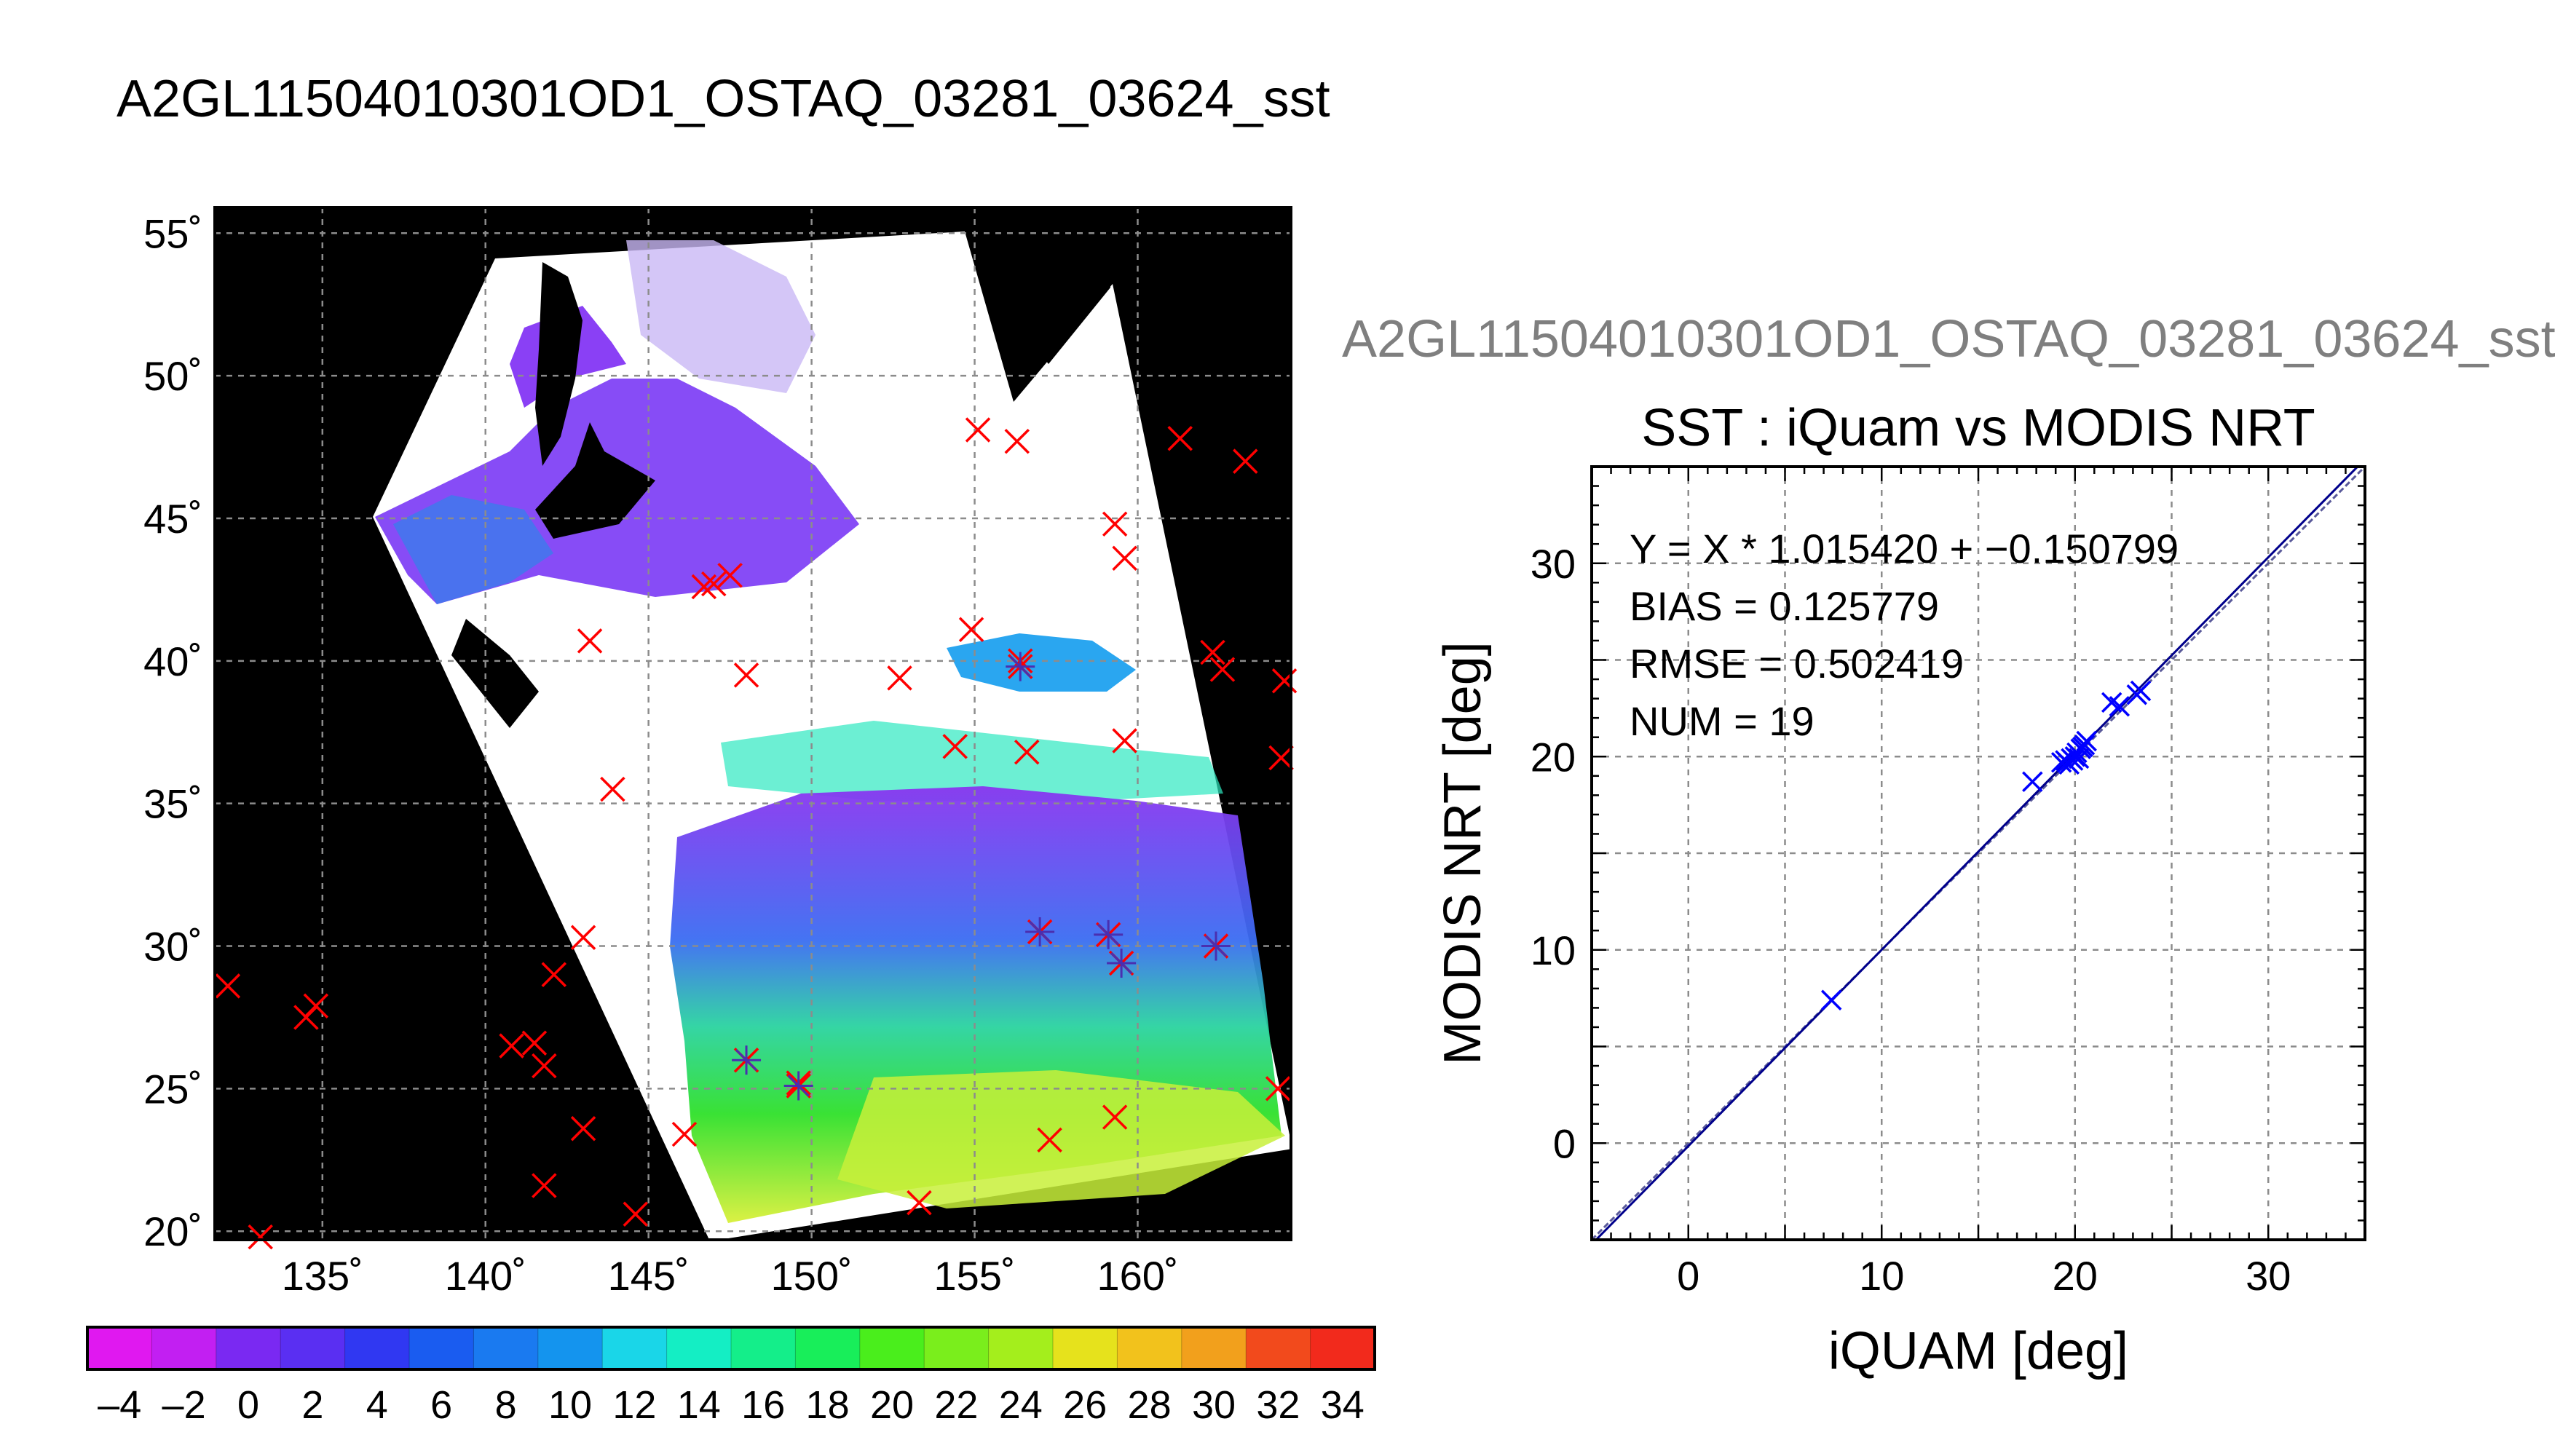 The width and height of the screenshot is (2555, 1456). Describe the element at coordinates (312, 1405) in the screenshot. I see `colorbar-tick-label: 2` at that location.